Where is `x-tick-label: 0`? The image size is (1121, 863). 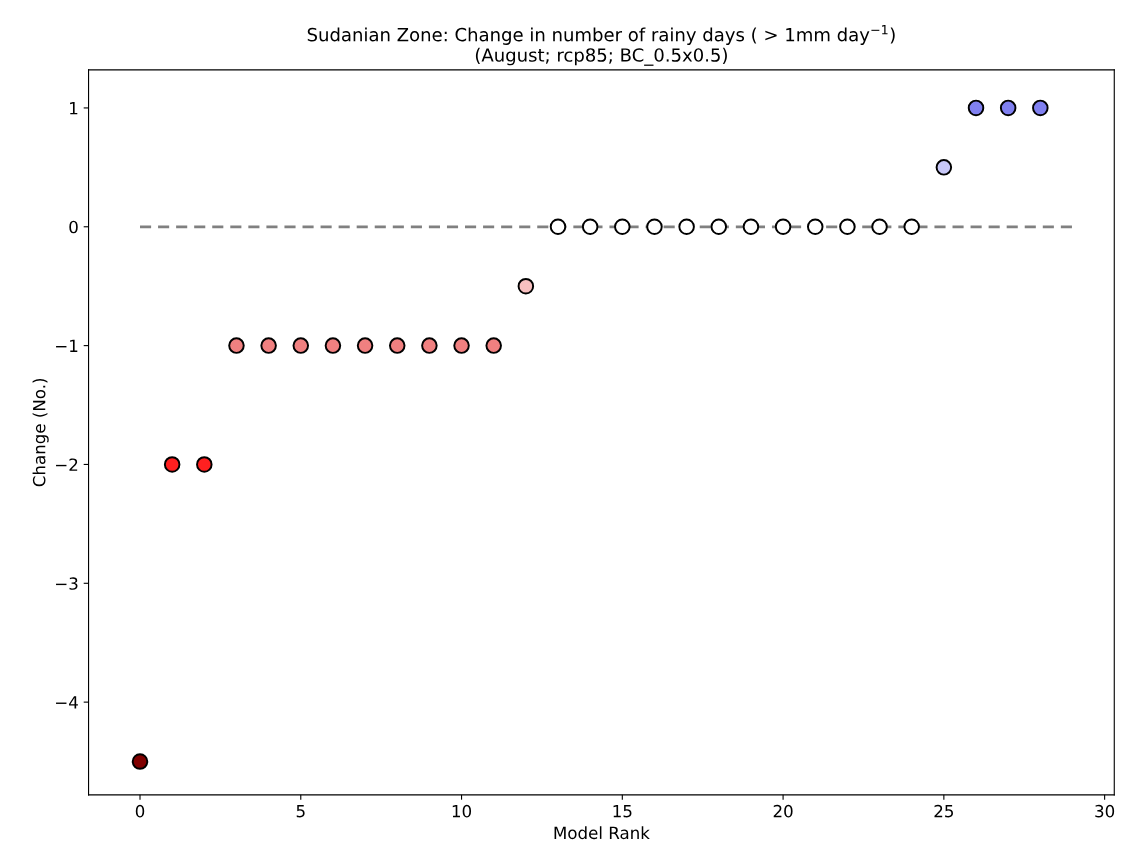
x-tick-label: 0 is located at coordinates (140, 811).